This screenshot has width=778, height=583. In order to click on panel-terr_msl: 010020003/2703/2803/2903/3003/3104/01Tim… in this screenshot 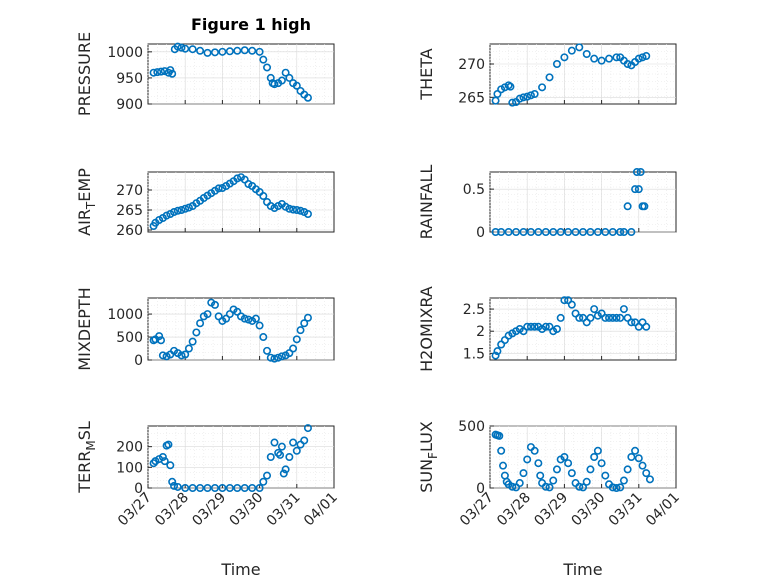, I will do `click(208, 500)`.